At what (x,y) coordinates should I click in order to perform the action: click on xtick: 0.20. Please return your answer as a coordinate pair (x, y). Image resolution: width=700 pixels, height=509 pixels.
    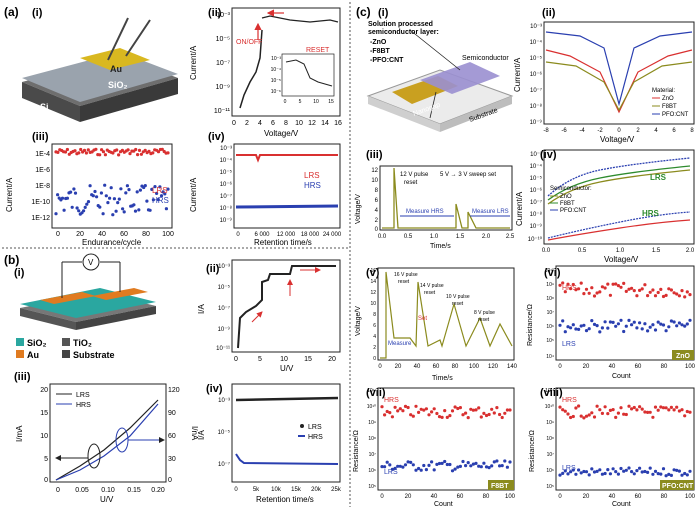
    Looking at the image, I should click on (158, 490).